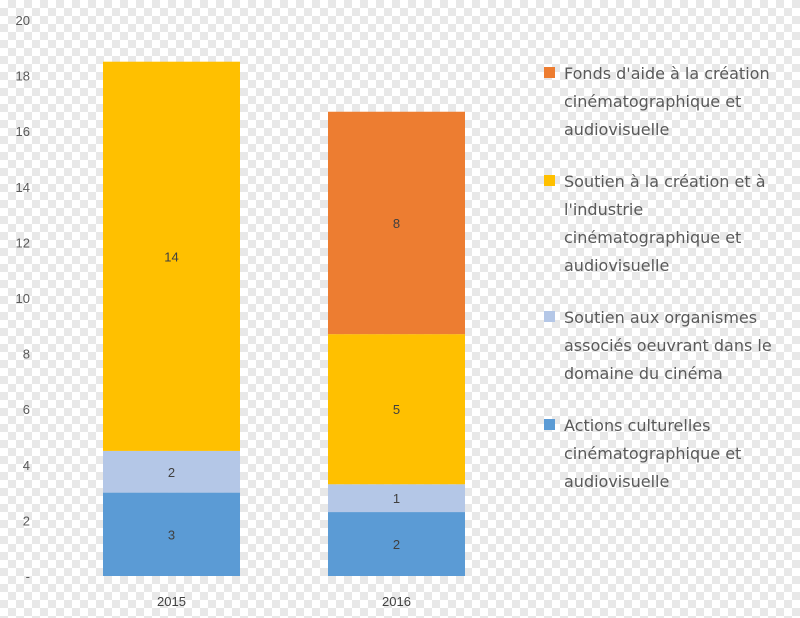 The width and height of the screenshot is (800, 618). I want to click on data-label: 5, so click(396, 409).